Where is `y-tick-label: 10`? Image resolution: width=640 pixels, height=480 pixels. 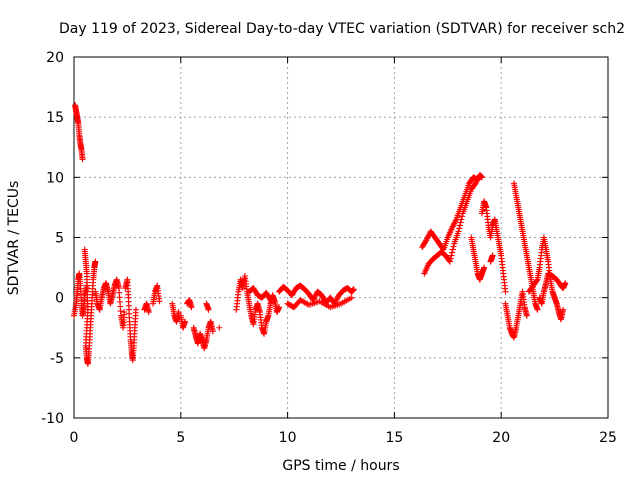 y-tick-label: 10 is located at coordinates (55, 178).